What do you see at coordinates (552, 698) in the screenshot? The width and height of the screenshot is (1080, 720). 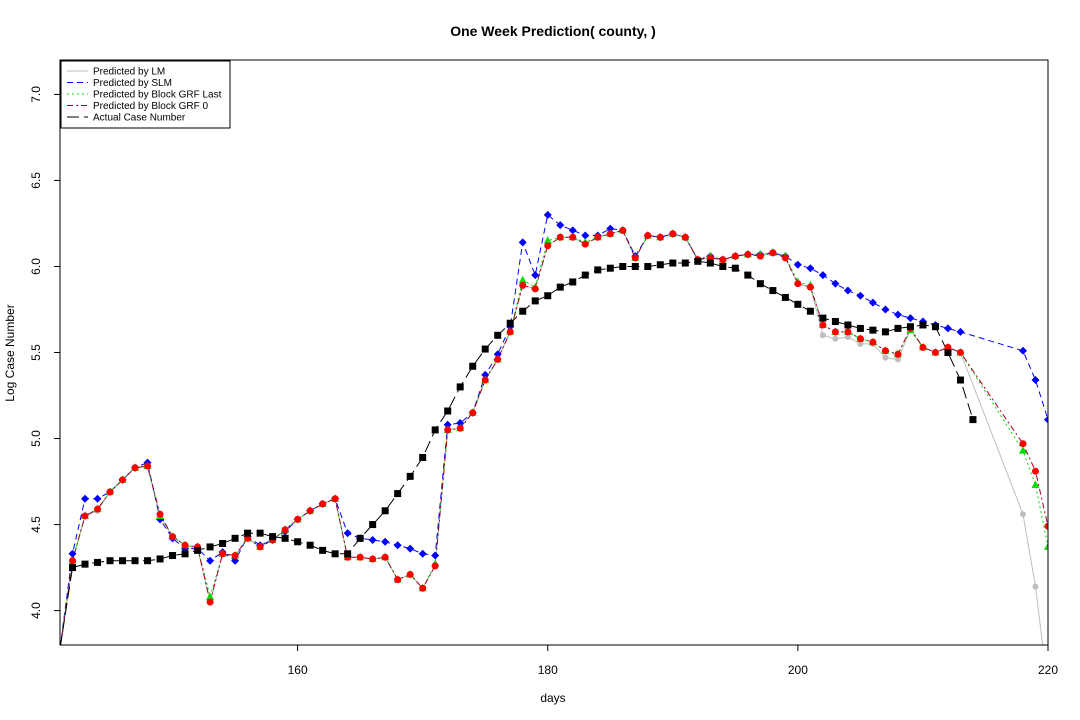 I see `x-axis-label: days` at bounding box center [552, 698].